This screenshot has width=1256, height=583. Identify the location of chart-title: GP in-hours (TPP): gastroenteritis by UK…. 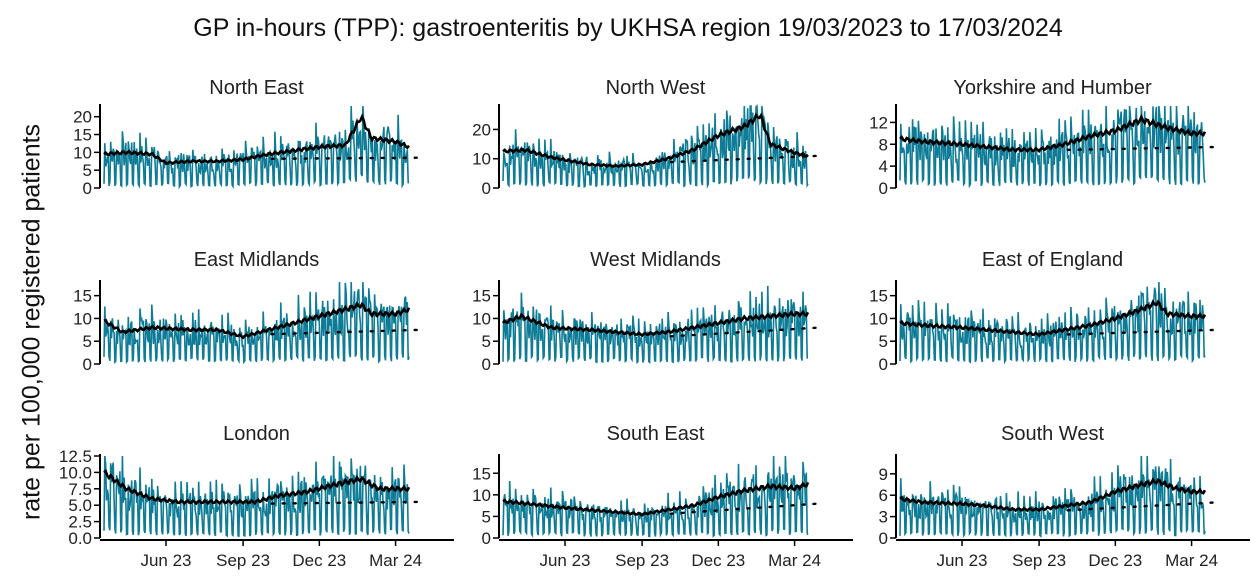
(628, 28).